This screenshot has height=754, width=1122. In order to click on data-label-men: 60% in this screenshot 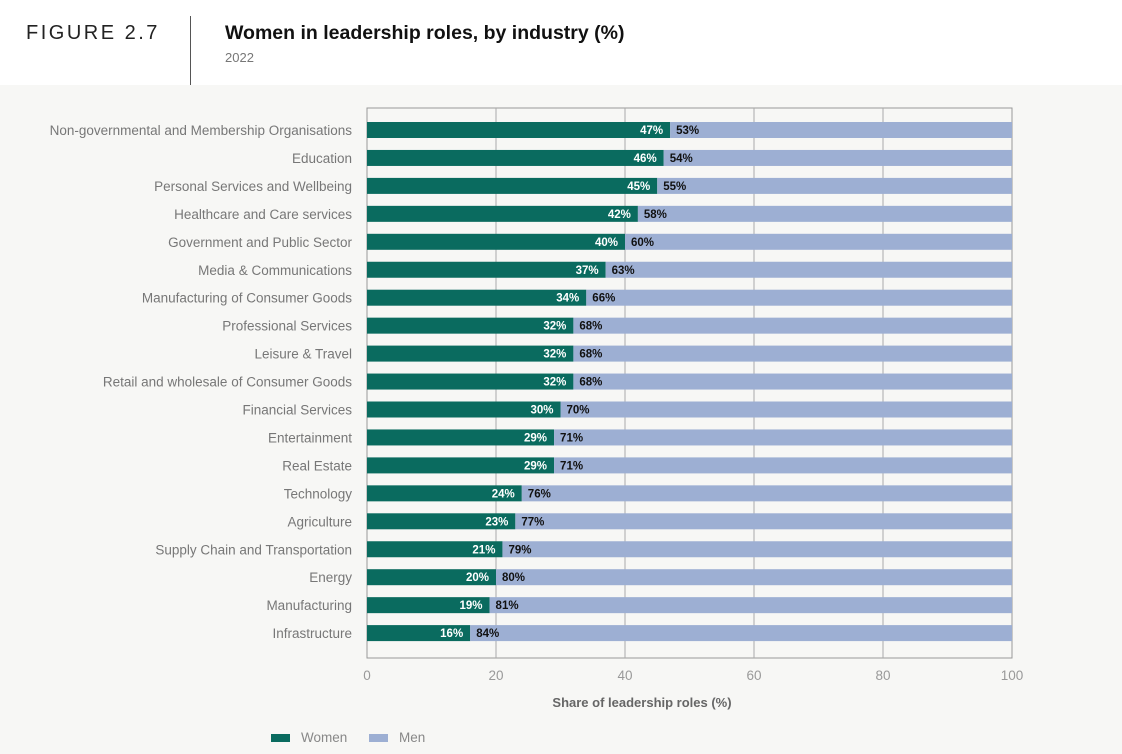, I will do `click(642, 243)`.